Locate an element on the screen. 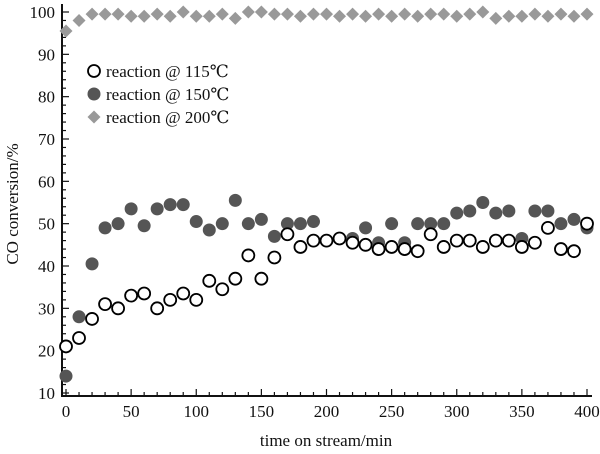 The height and width of the screenshot is (454, 600). legend-label-1: reaction @ 150℃ is located at coordinates (167, 94).